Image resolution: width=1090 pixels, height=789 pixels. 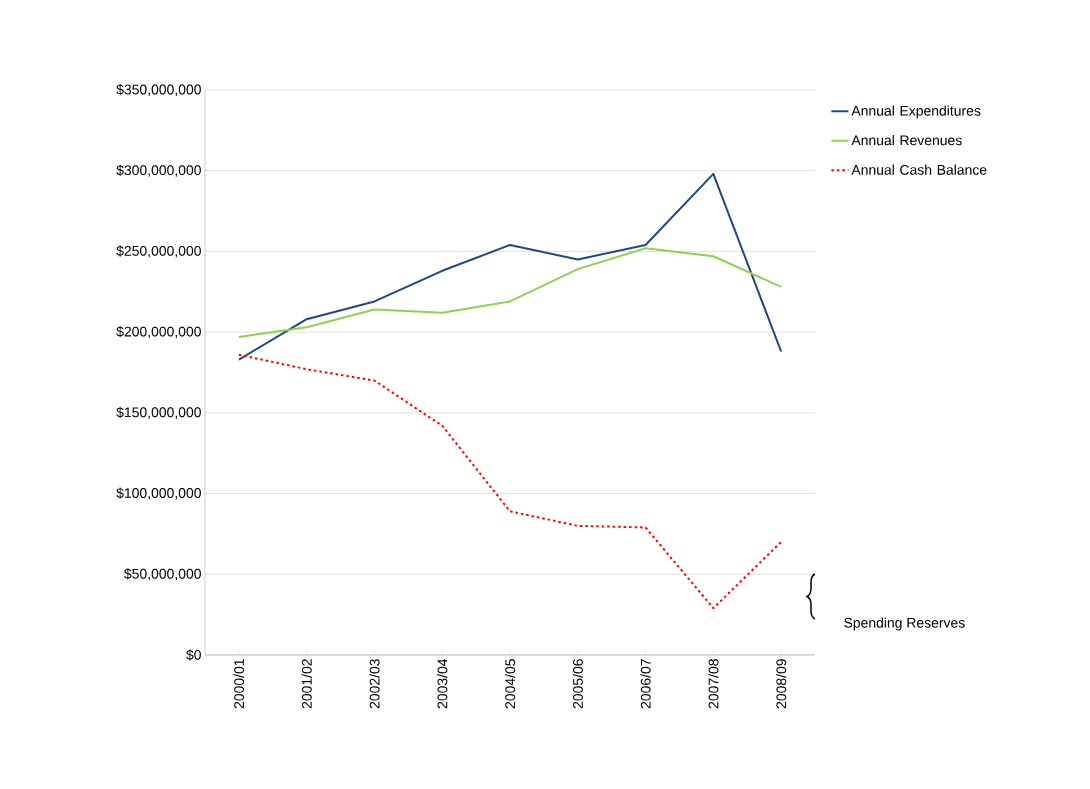 I want to click on x-tick-label: 2002/03, so click(x=374, y=684).